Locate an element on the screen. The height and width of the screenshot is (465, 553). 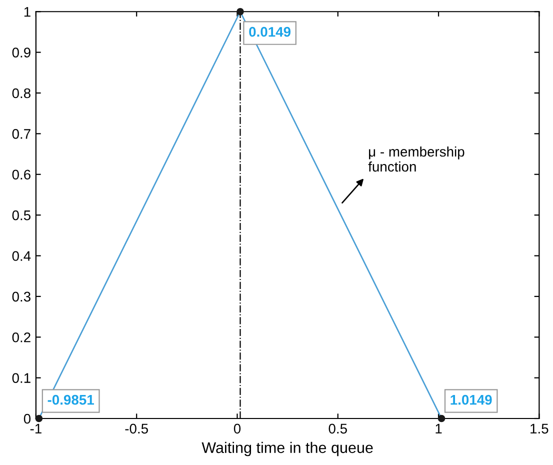
y-tick-label: 0.8 is located at coordinates (21, 93).